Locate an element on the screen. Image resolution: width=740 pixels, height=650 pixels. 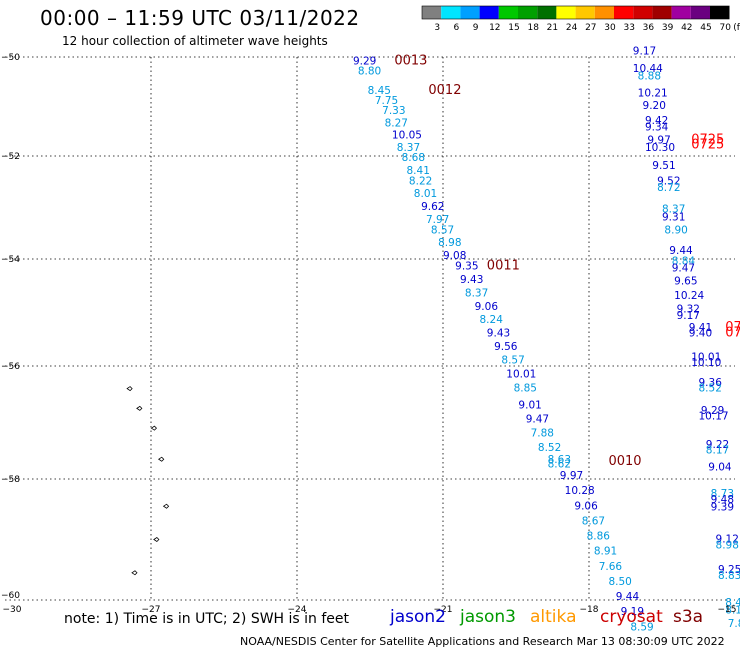
wave-height-value: 8.45 is located at coordinates (379, 91).